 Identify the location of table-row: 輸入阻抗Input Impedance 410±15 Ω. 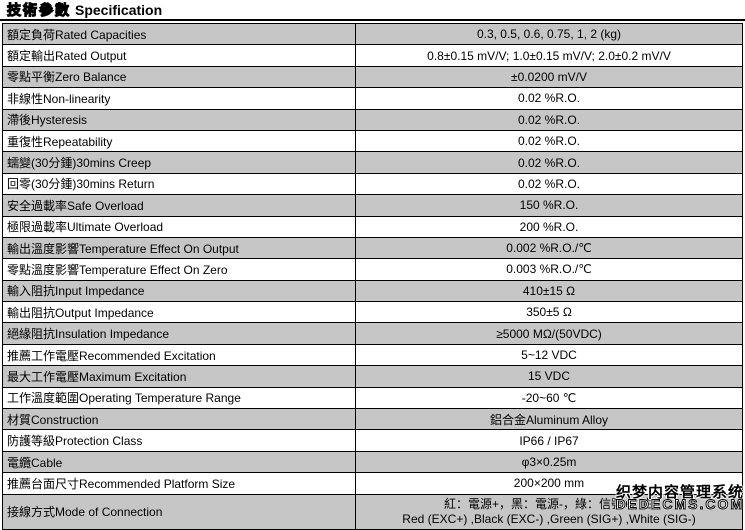
(372, 291).